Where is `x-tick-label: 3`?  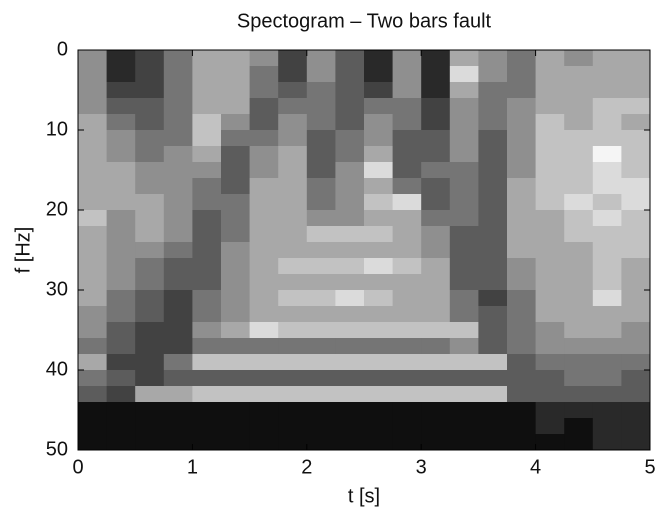 x-tick-label: 3 is located at coordinates (421, 467).